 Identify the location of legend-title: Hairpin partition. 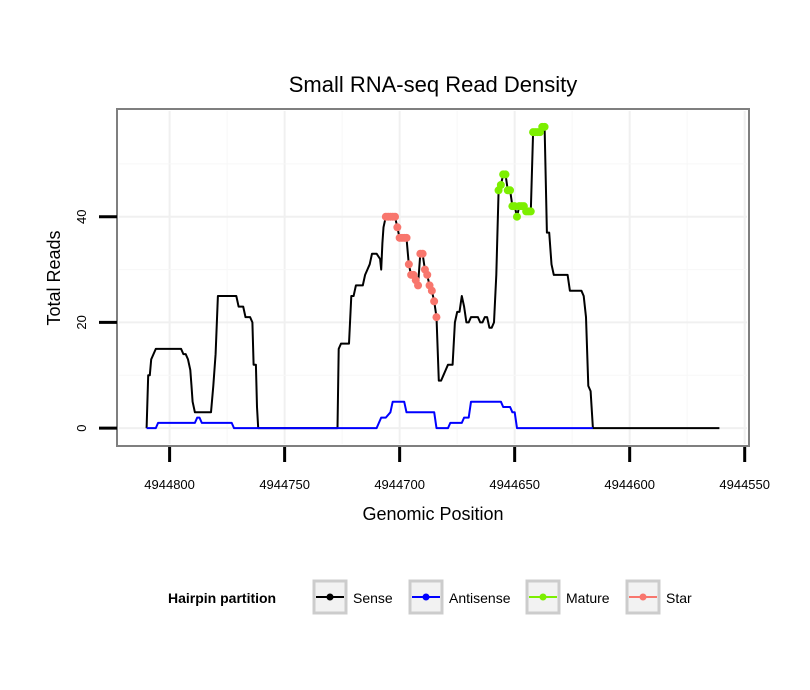
(222, 598).